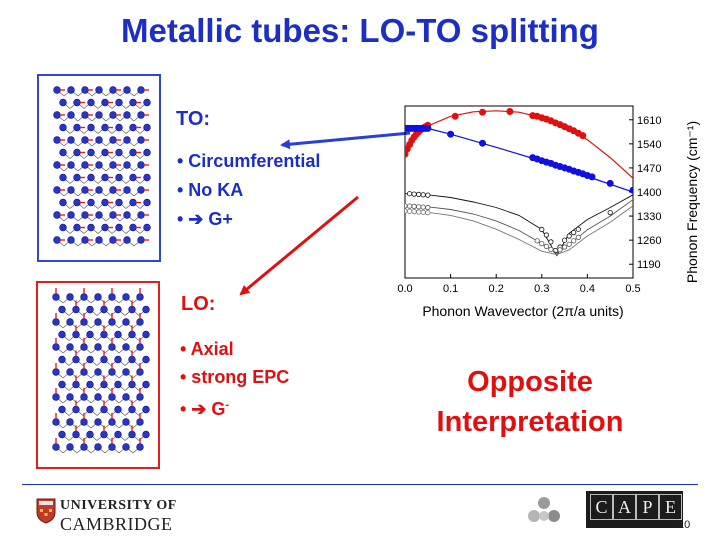 The width and height of the screenshot is (720, 540). Describe the element at coordinates (632, 289) in the screenshot. I see `x-tick-label: 0.5` at that location.